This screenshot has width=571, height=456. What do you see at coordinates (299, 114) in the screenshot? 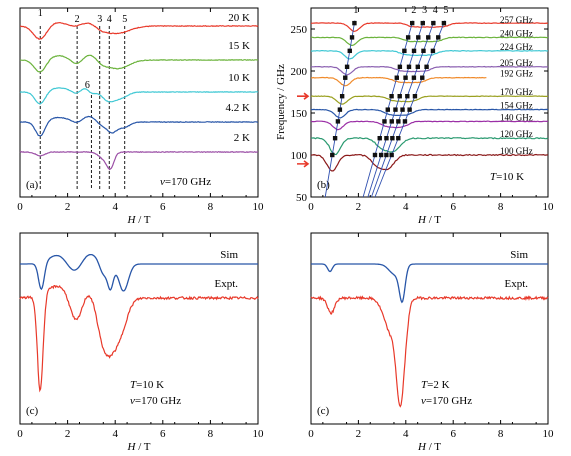
I see `panel-b-ytick-label: 150` at bounding box center [299, 114].